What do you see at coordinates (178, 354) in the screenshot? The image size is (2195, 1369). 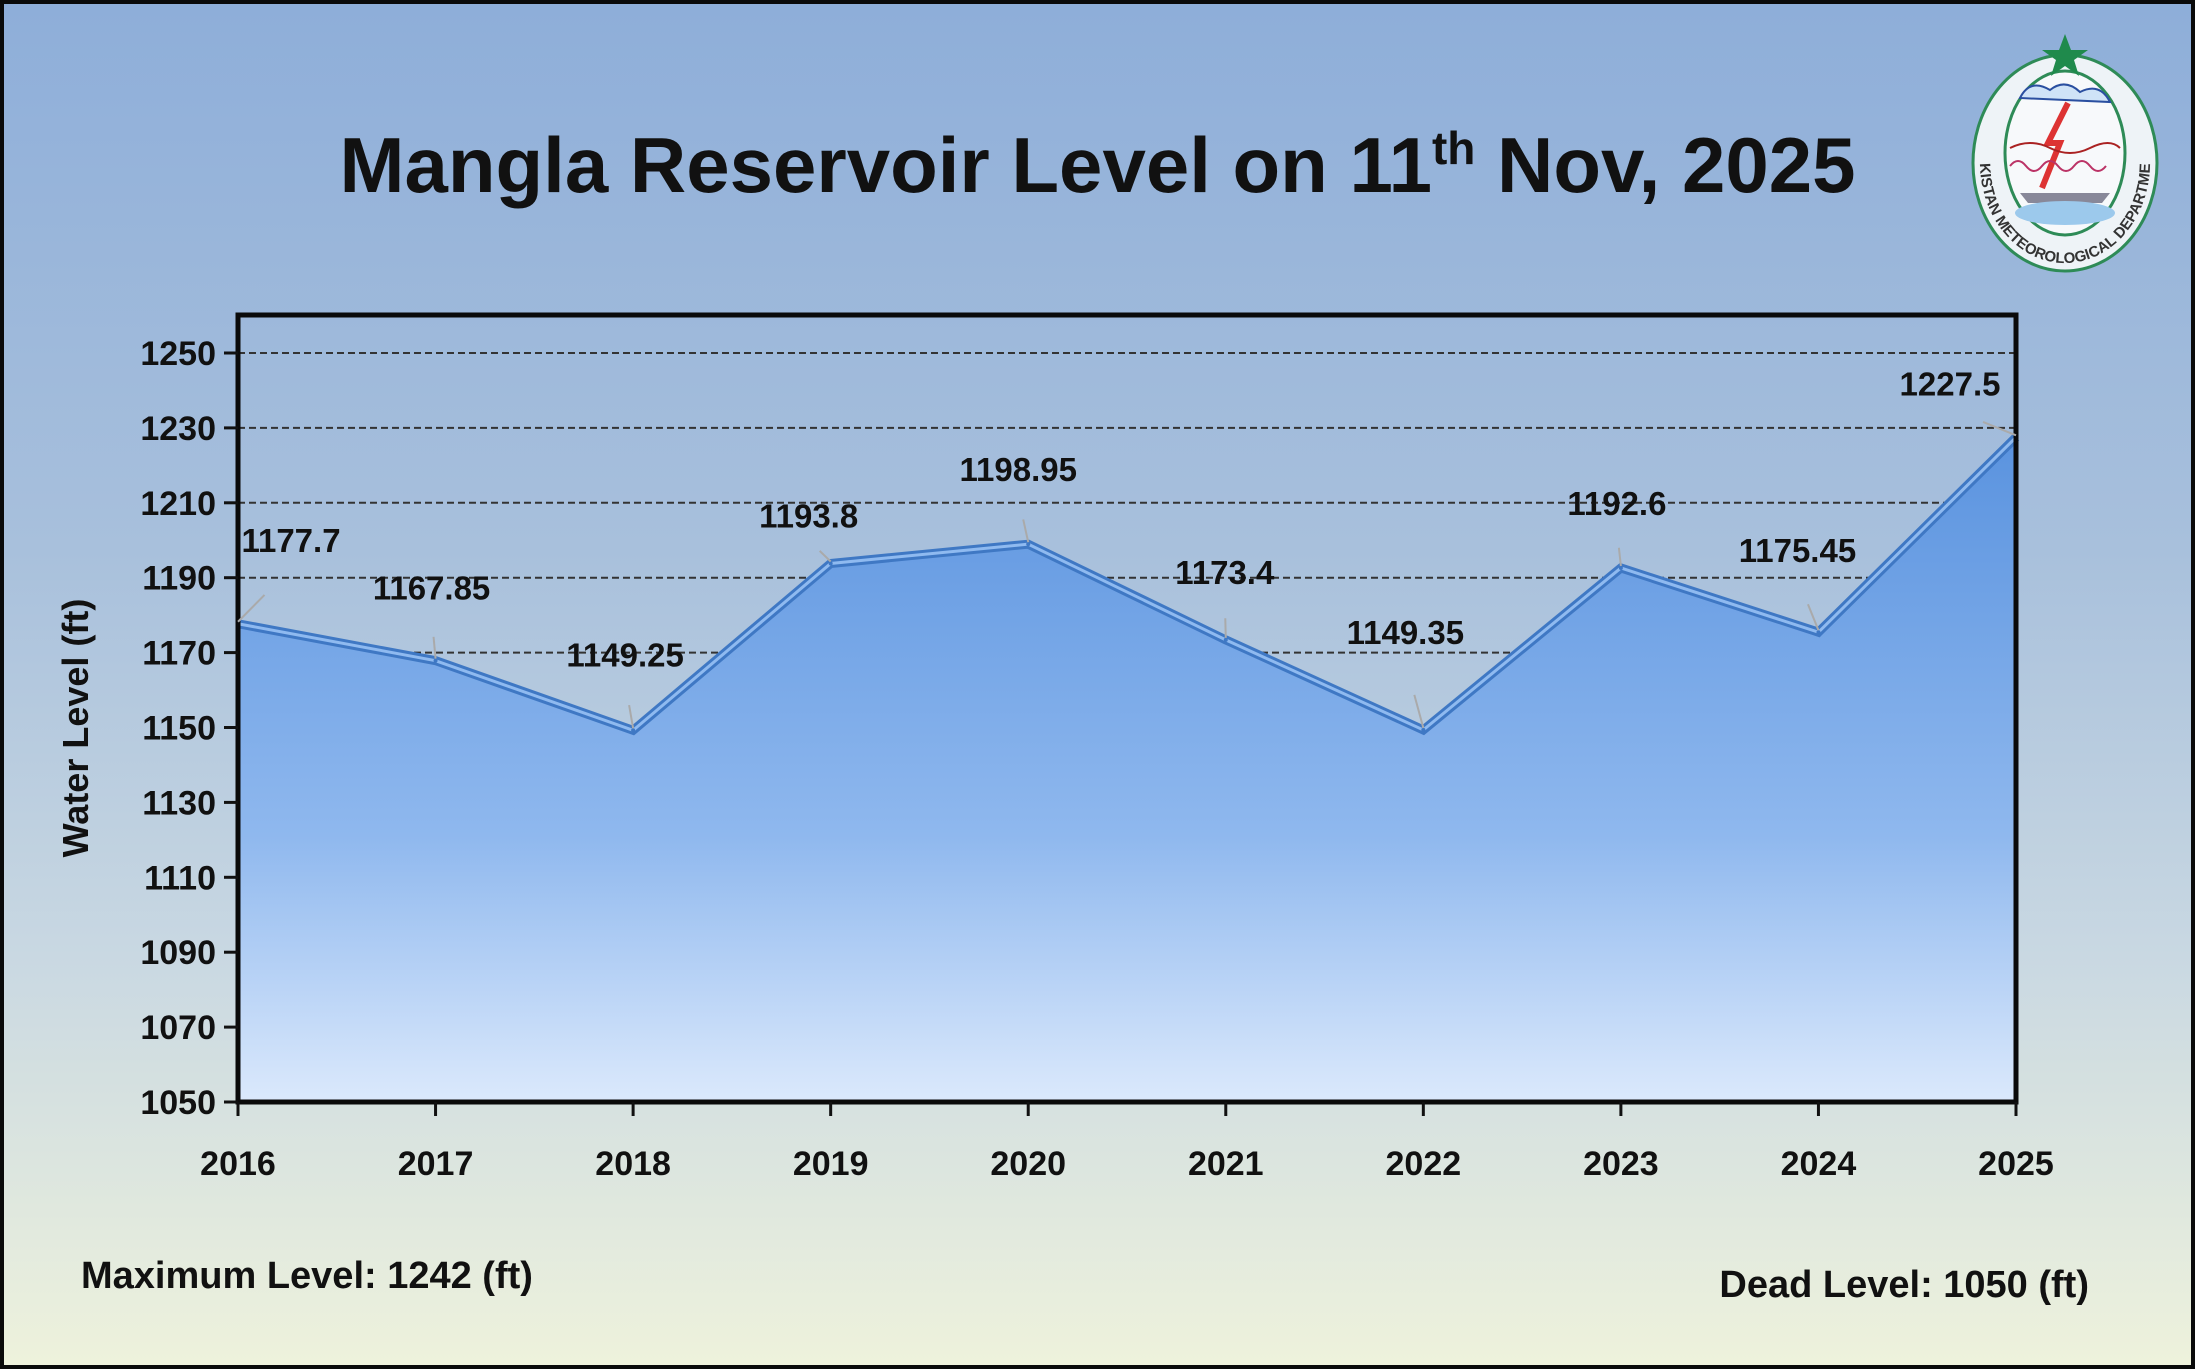 I see `y-tick-label: 1250` at bounding box center [178, 354].